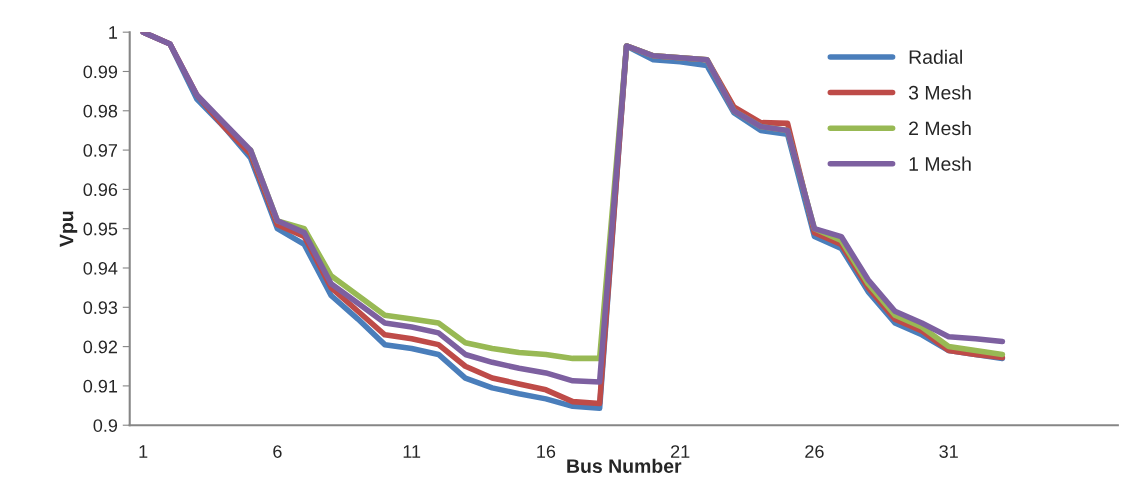 Image resolution: width=1128 pixels, height=495 pixels. What do you see at coordinates (100, 150) in the screenshot?
I see `y-tick-label: 0.97` at bounding box center [100, 150].